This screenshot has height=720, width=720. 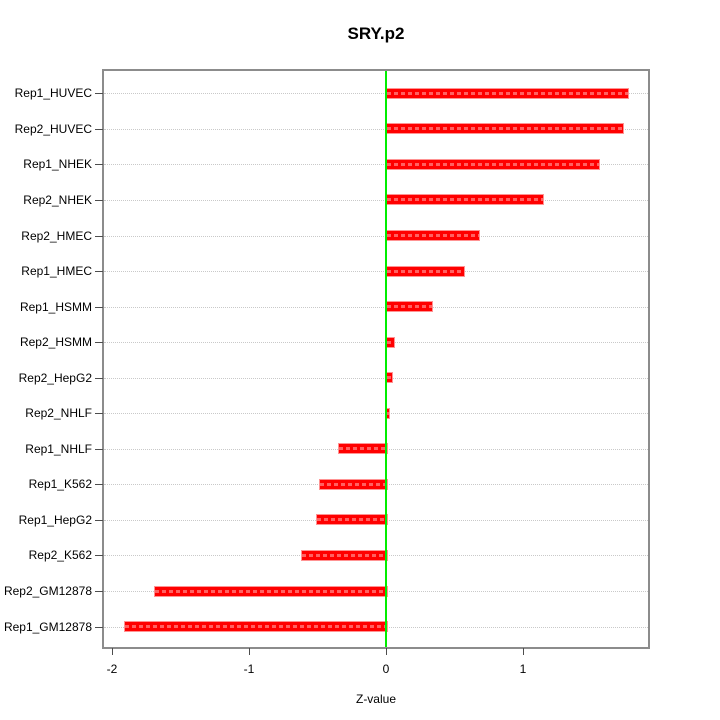 What do you see at coordinates (55, 306) in the screenshot?
I see `y-axis-label-Rep1_HSMM: Rep1_HSMM` at bounding box center [55, 306].